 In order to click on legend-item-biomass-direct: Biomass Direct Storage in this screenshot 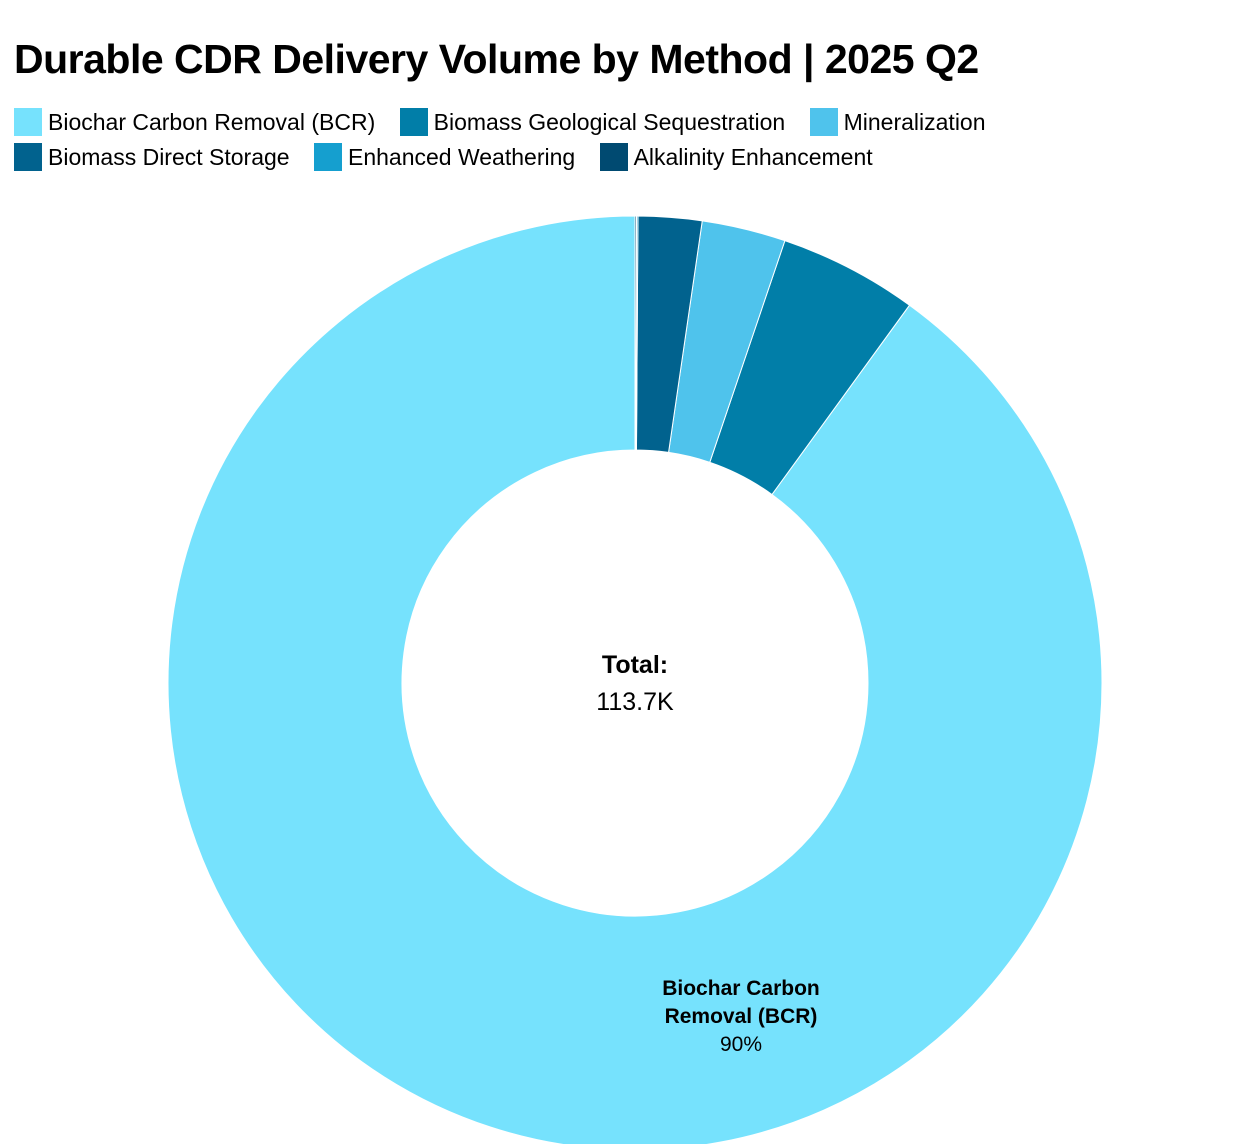, I will do `click(152, 157)`.